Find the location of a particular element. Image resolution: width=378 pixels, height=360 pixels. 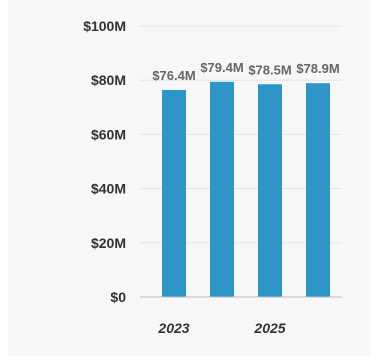

bar-2025 is located at coordinates (270, 190).